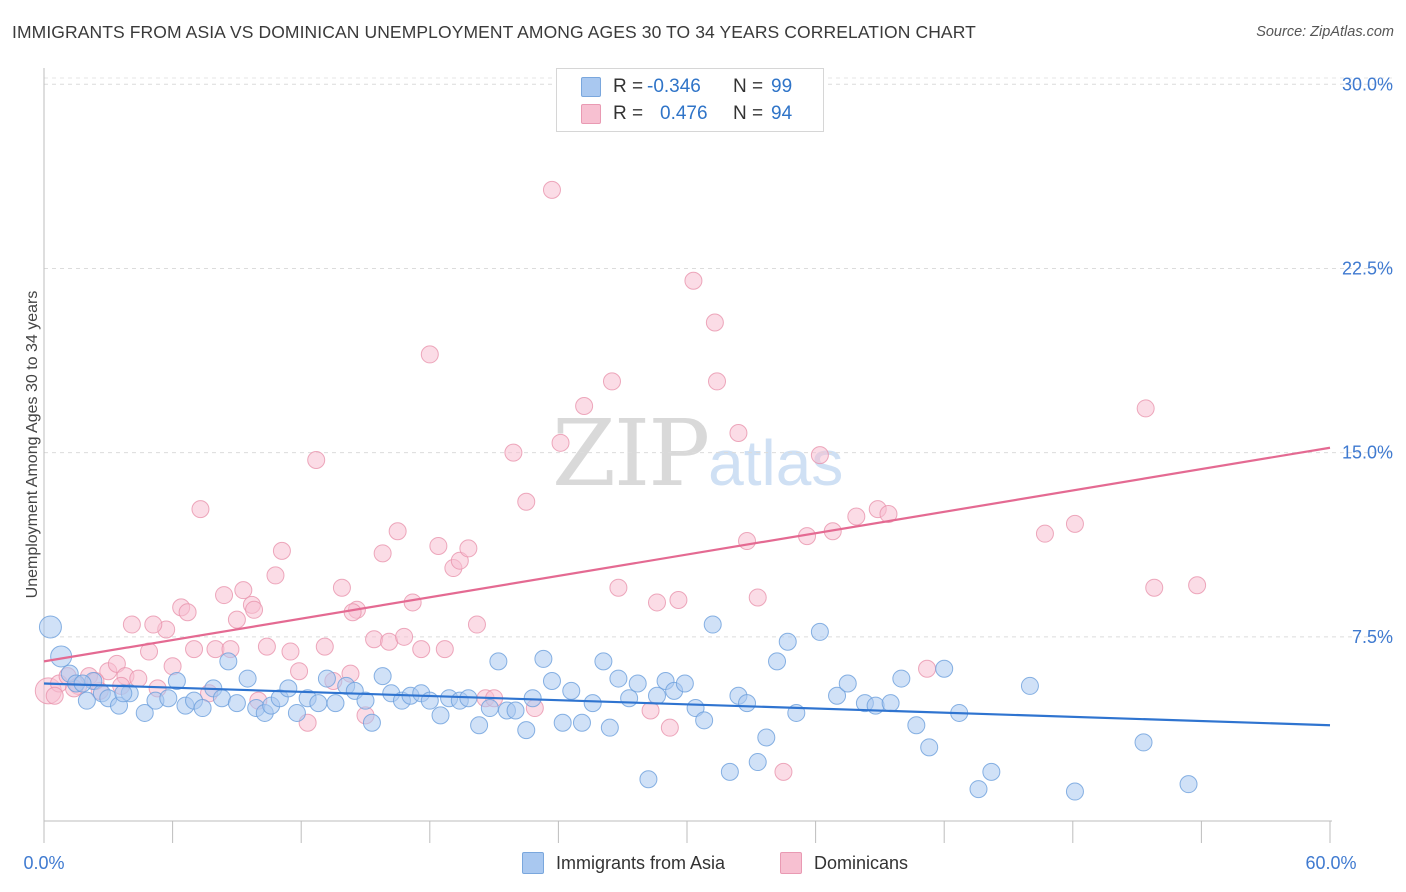 The width and height of the screenshot is (1406, 892). Describe the element at coordinates (623, 863) in the screenshot. I see `series-legend-asia: Immigrants from Asia` at that location.